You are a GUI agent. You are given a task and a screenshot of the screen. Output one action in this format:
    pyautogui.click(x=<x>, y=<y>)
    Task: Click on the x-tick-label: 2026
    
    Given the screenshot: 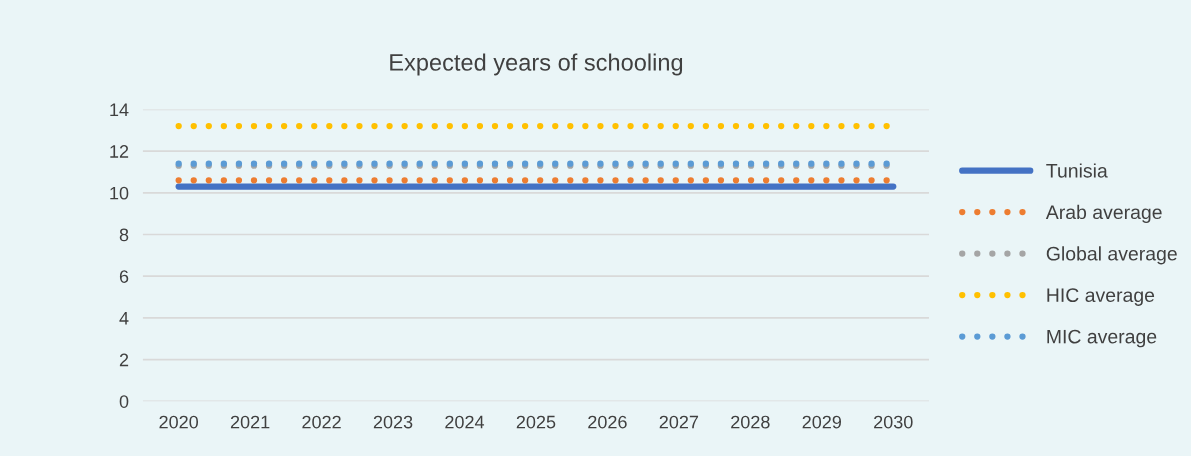 What is the action you would take?
    pyautogui.click(x=607, y=422)
    